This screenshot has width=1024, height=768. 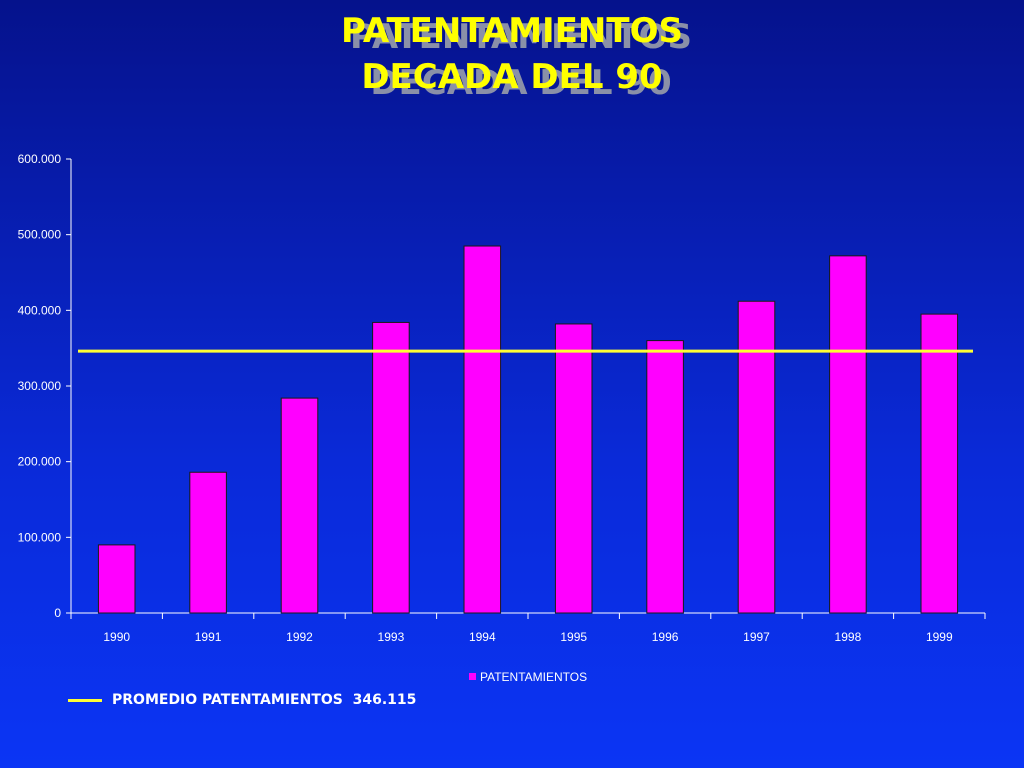 I want to click on x-tick-label: 1992, so click(x=299, y=637).